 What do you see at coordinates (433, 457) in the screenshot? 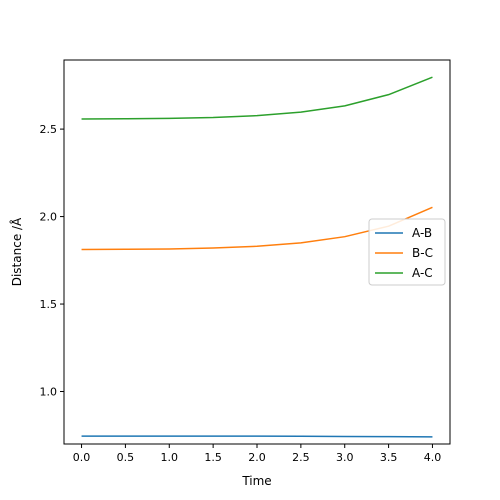
I see `x-tick-label: 4.0` at bounding box center [433, 457].